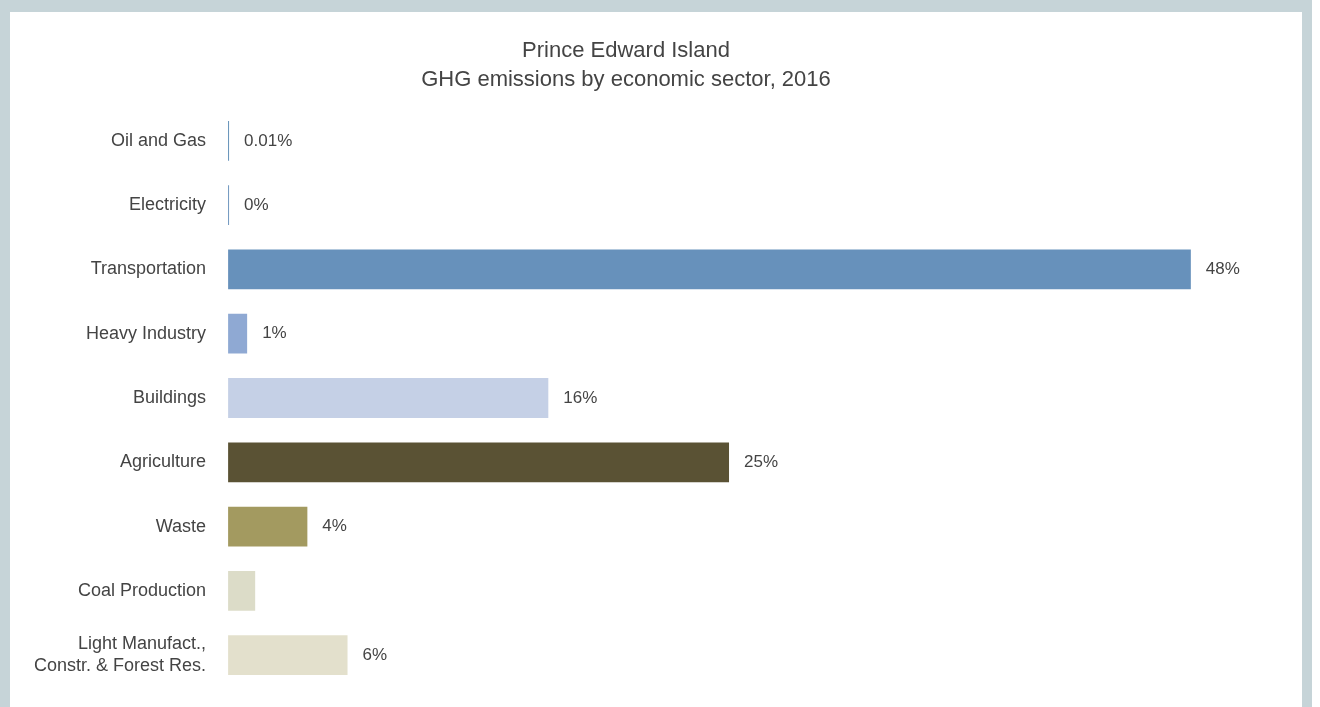 This screenshot has width=1320, height=707. I want to click on y-tick-label: Agriculture, so click(163, 461).